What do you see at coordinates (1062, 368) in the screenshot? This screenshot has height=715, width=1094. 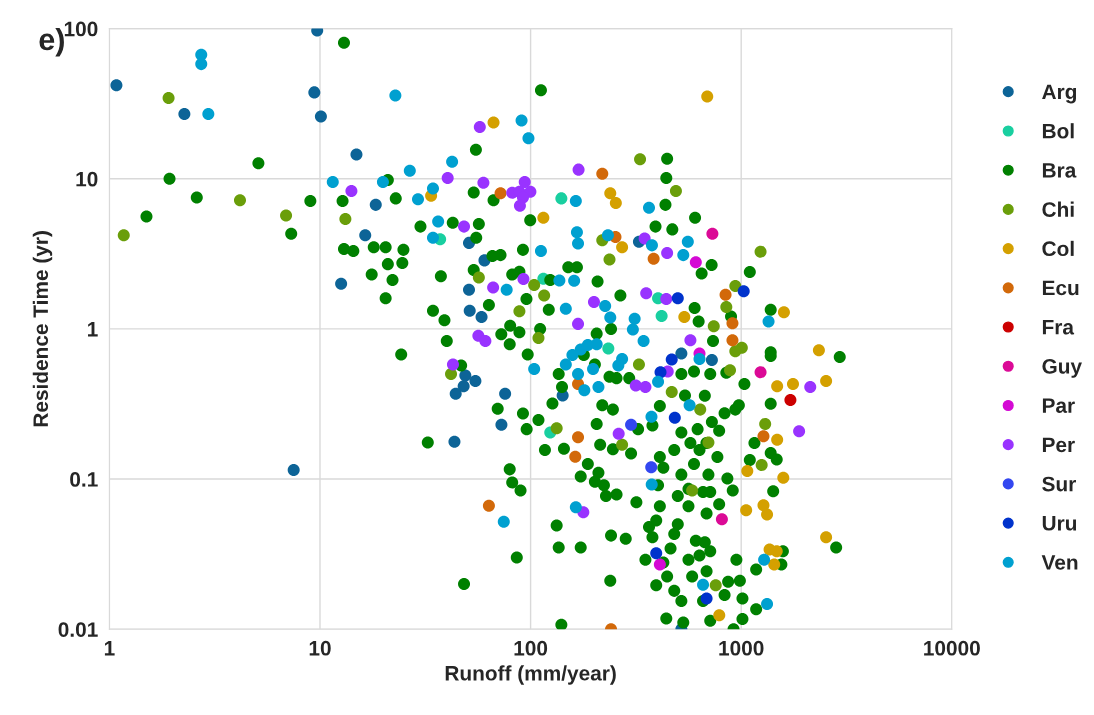 I see `legend-label: Guy` at bounding box center [1062, 368].